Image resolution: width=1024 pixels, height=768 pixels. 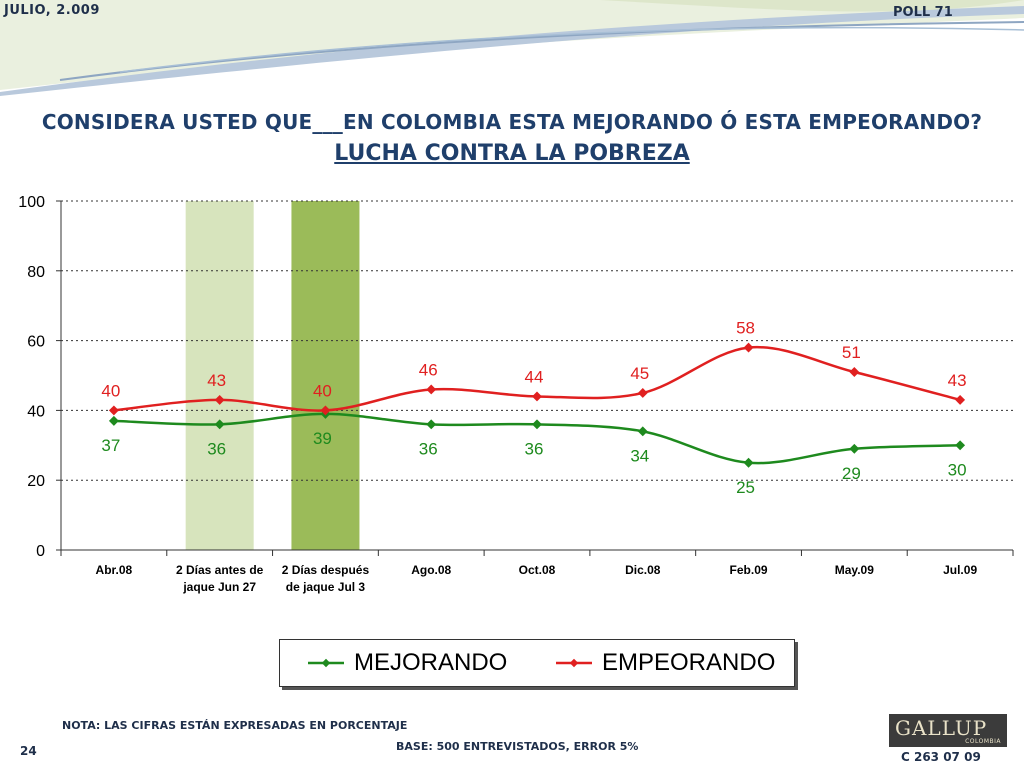 I want to click on data-label-empeorando: 51, so click(x=851, y=352).